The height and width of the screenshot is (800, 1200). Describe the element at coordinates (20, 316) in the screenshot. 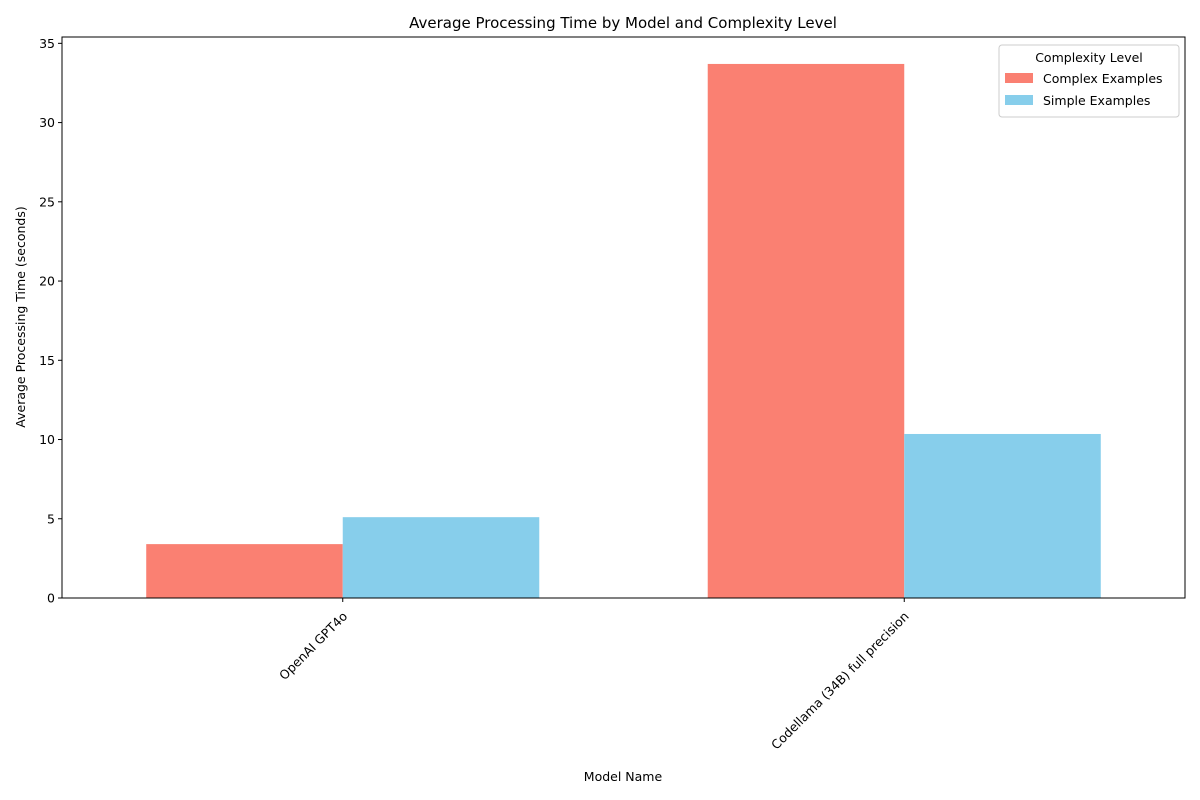

I see `y-axis-label: Average Processing Time (seconds)` at that location.